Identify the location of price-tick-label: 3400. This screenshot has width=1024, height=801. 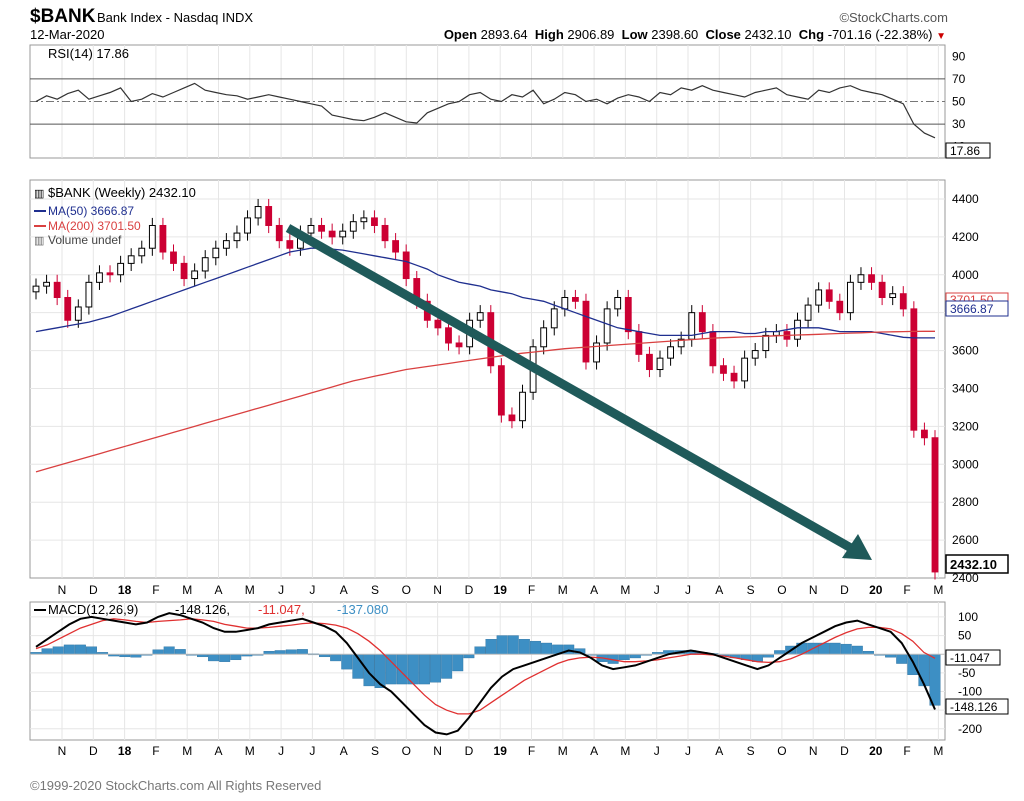
(965, 388).